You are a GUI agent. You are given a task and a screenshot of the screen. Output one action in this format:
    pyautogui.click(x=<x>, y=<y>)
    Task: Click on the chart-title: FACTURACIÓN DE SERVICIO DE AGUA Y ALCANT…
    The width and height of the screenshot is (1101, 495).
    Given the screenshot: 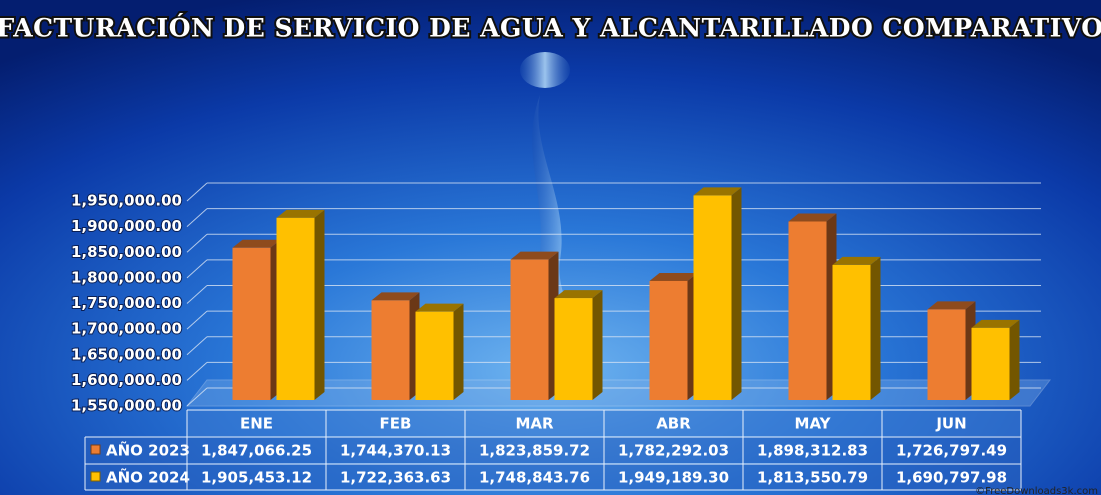 What is the action you would take?
    pyautogui.click(x=550, y=28)
    